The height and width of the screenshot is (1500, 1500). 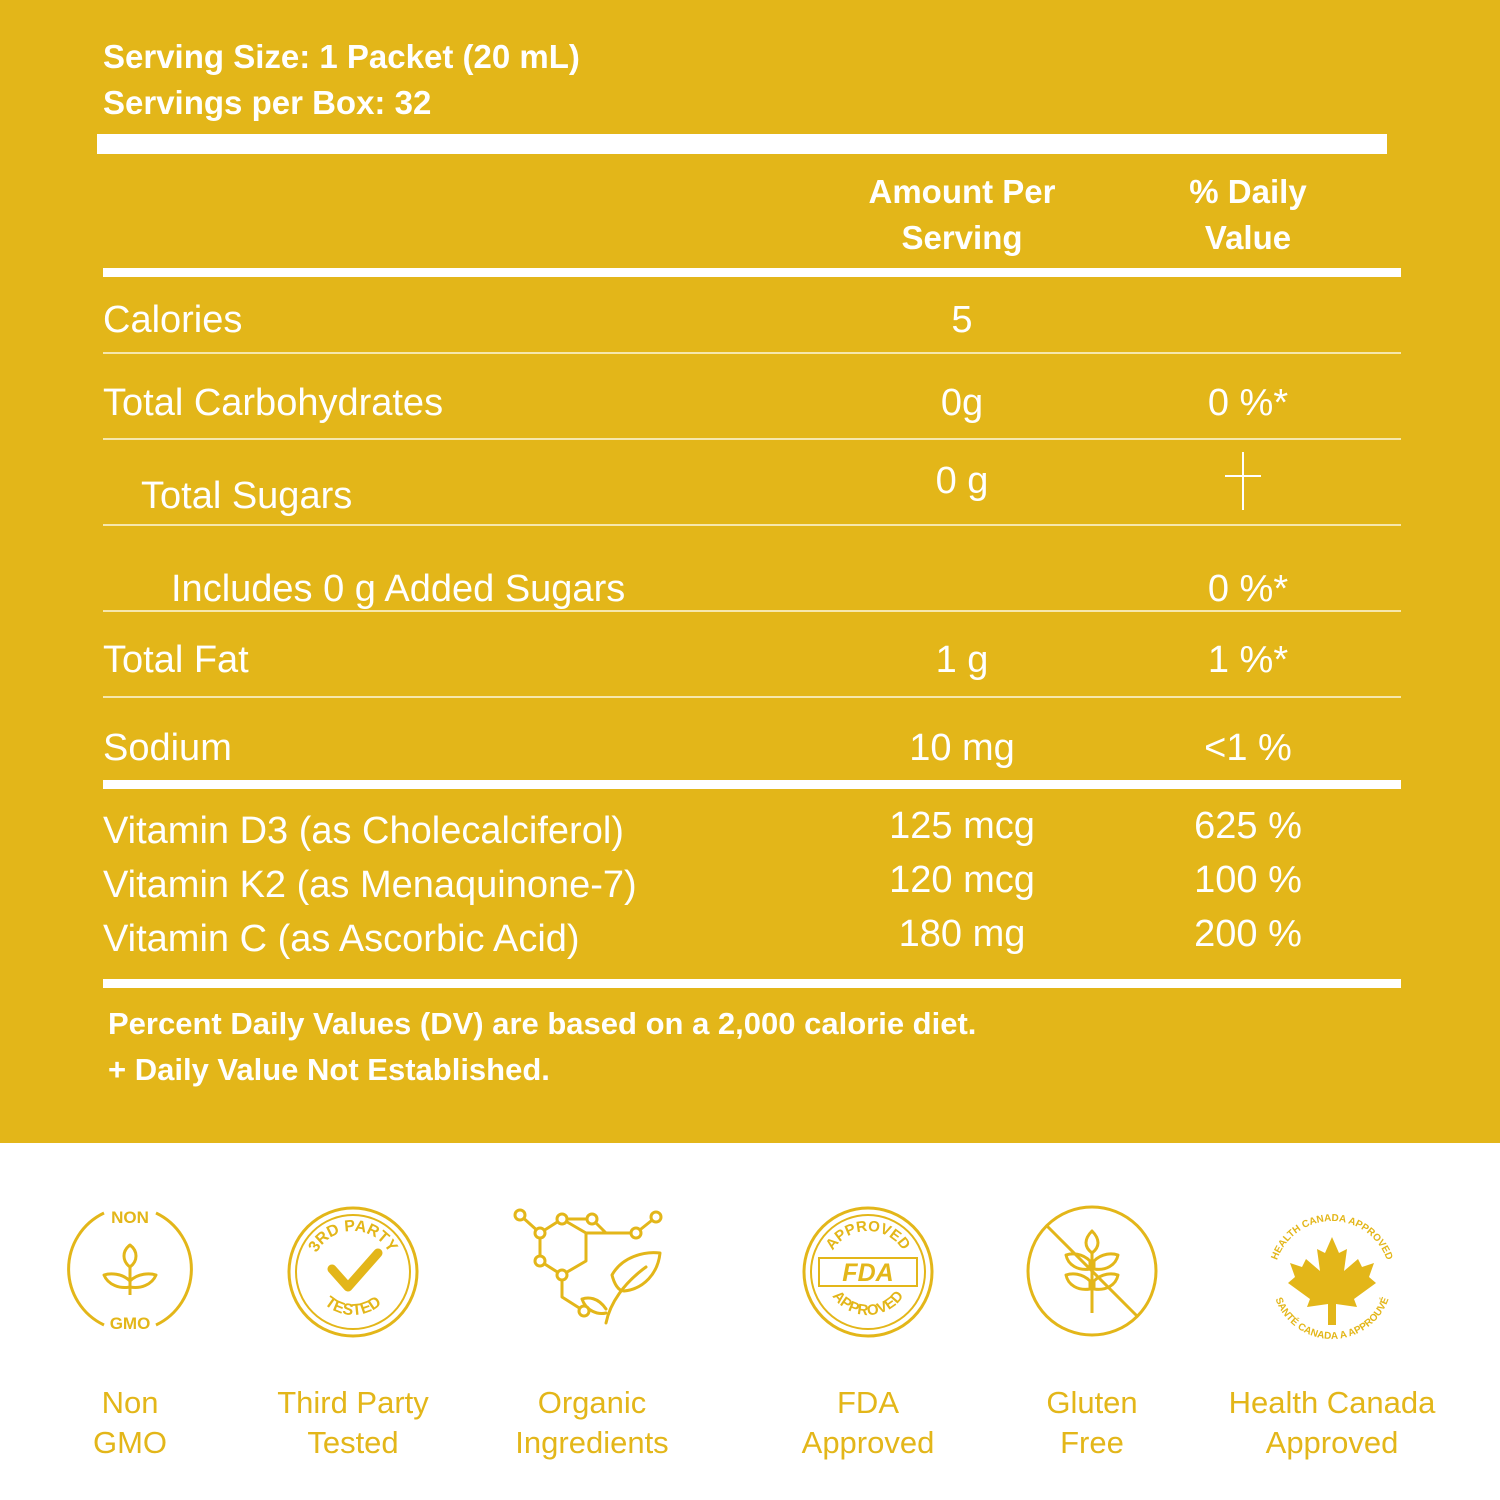 What do you see at coordinates (962, 934) in the screenshot?
I see `vitamin-amount-c: 180 mg` at bounding box center [962, 934].